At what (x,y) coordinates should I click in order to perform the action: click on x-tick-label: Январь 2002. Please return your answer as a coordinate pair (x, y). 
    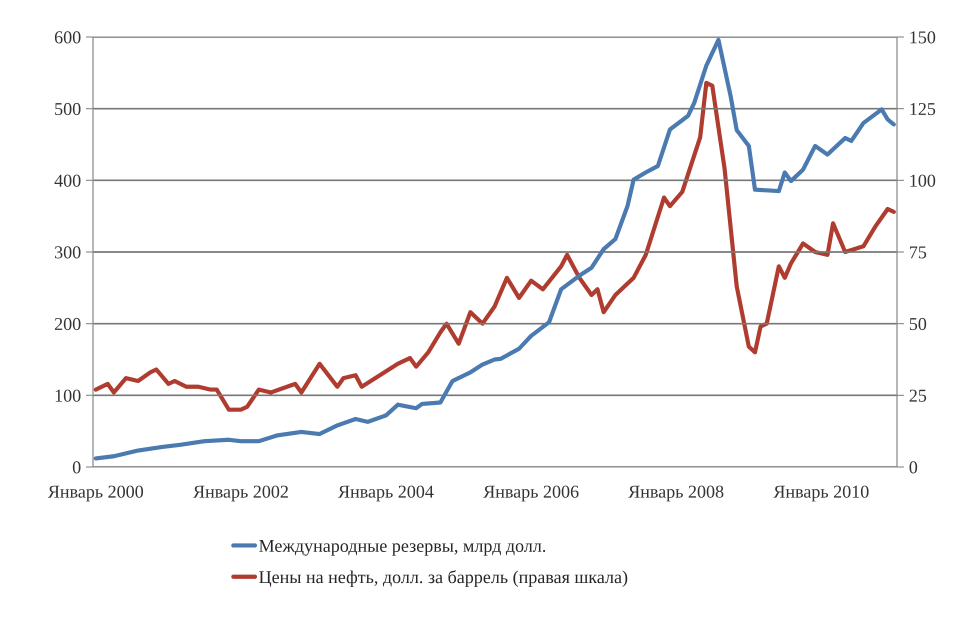
    Looking at the image, I should click on (240, 494).